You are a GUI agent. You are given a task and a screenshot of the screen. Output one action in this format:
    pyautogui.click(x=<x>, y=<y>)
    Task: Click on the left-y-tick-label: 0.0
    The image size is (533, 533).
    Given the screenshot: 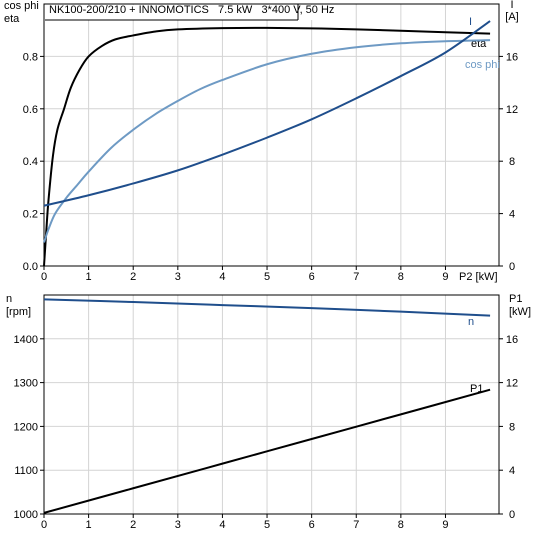 What is the action you would take?
    pyautogui.click(x=30, y=267)
    